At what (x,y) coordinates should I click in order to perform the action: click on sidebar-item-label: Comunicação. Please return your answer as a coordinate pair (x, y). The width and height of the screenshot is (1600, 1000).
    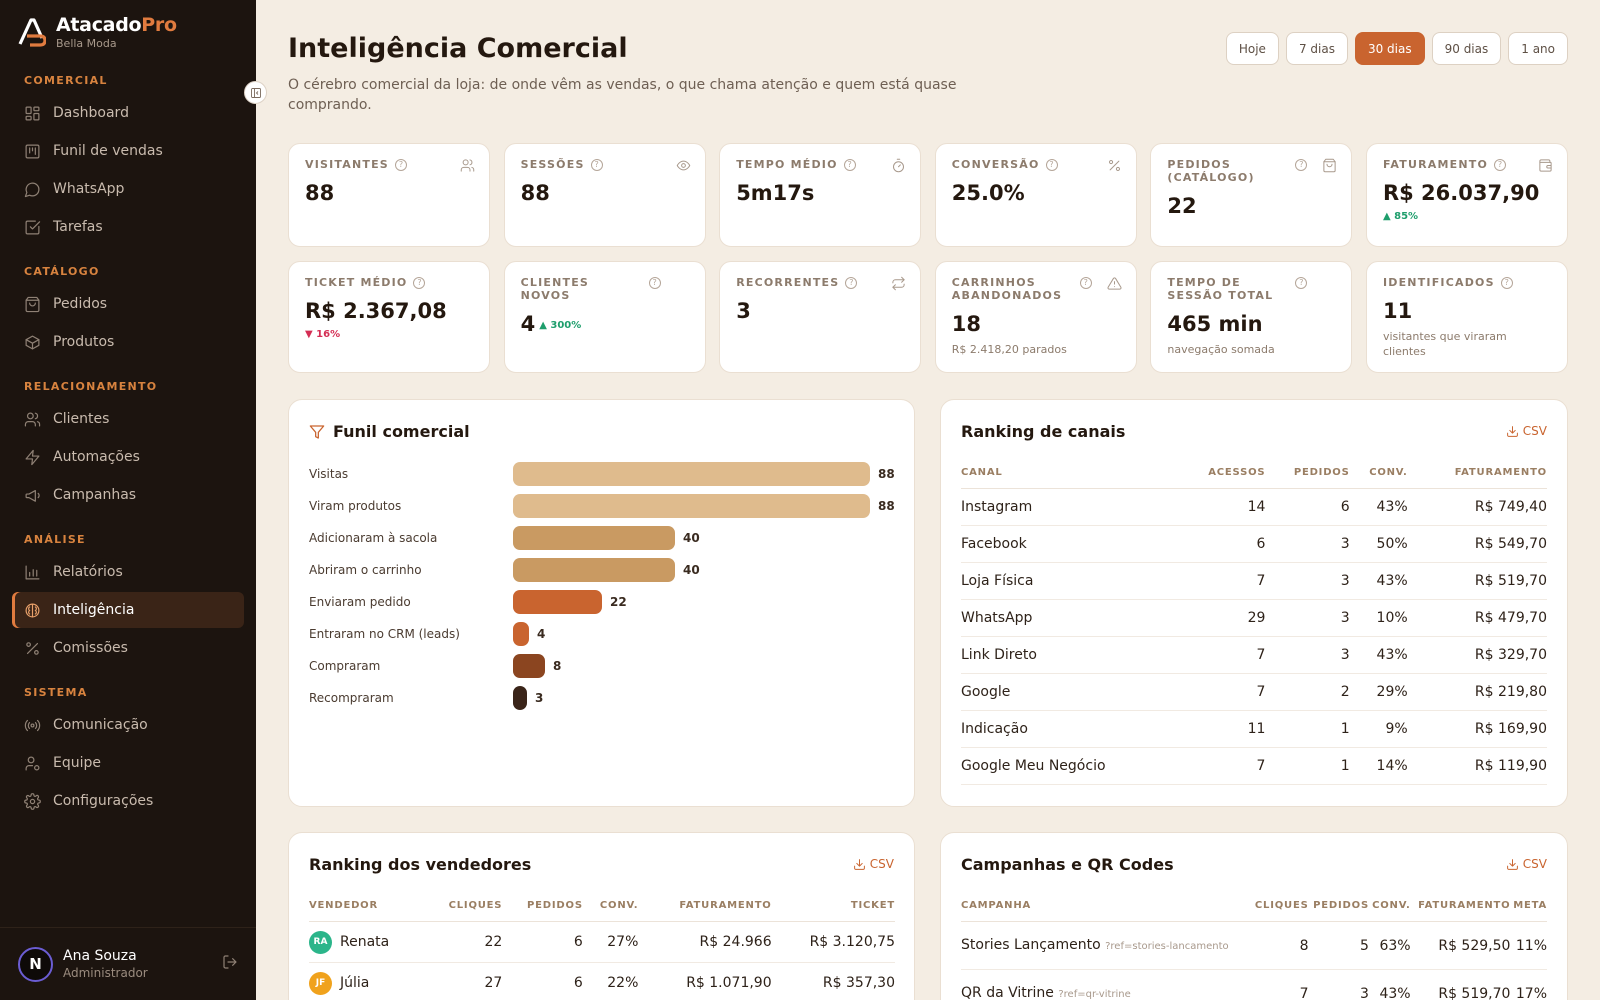
    Looking at the image, I should click on (100, 725).